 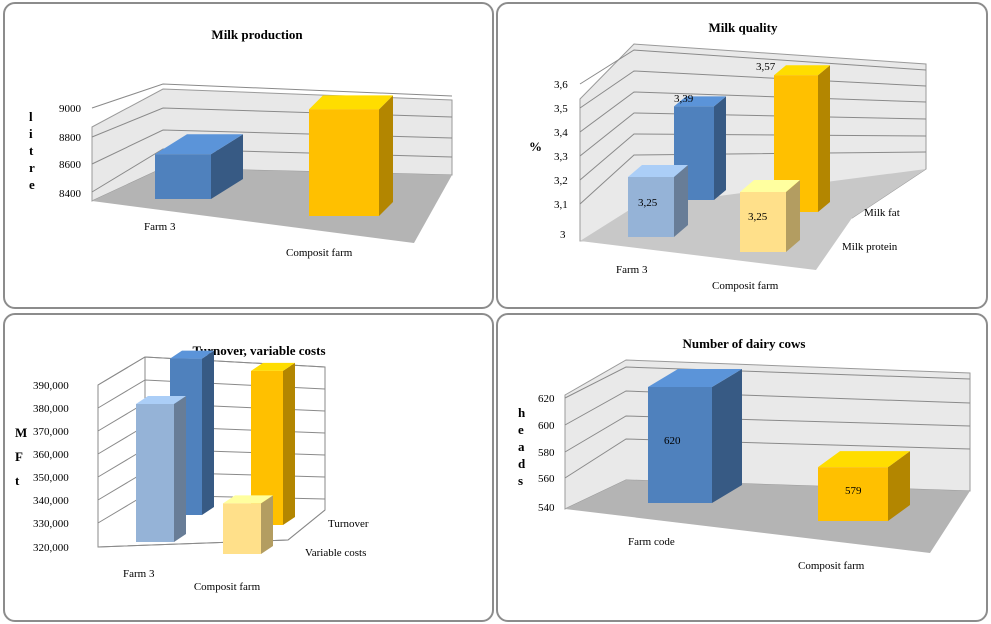 What do you see at coordinates (546, 399) in the screenshot?
I see `y-tick: 620` at bounding box center [546, 399].